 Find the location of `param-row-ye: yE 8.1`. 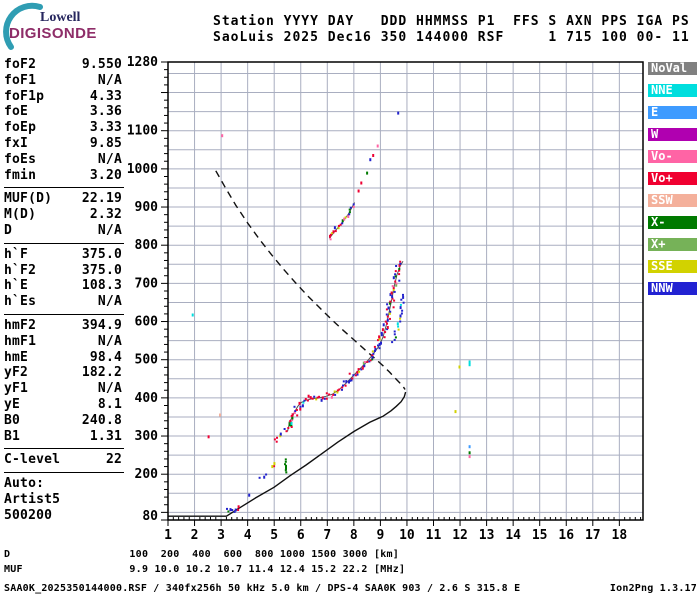

param-row-ye: yE 8.1 is located at coordinates (63, 405).